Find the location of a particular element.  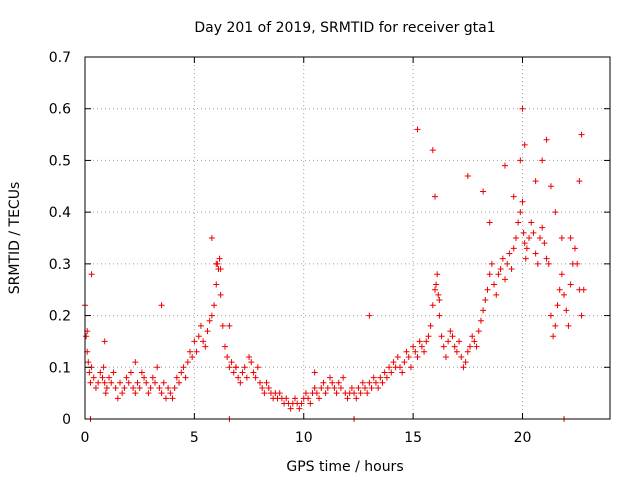

y-tick-label: 0 is located at coordinates (66, 420).